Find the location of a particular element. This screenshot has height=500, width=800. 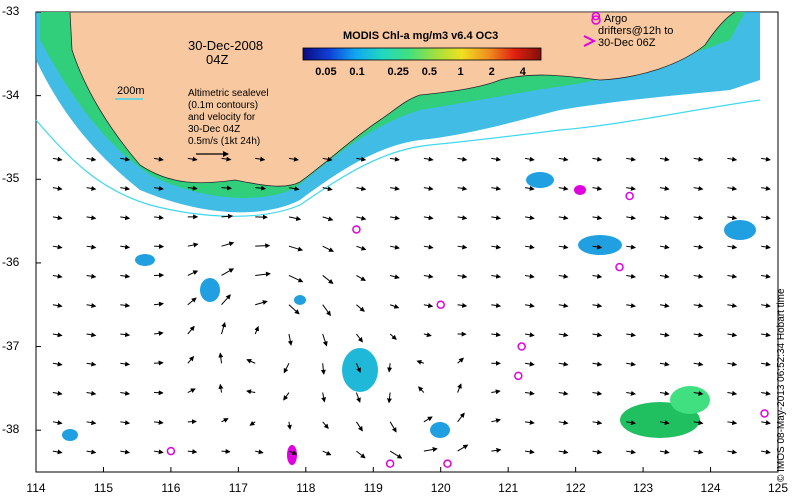

credit-text: © IMOS 08-May-2013 06:52:34 Hobart time is located at coordinates (781, 385).